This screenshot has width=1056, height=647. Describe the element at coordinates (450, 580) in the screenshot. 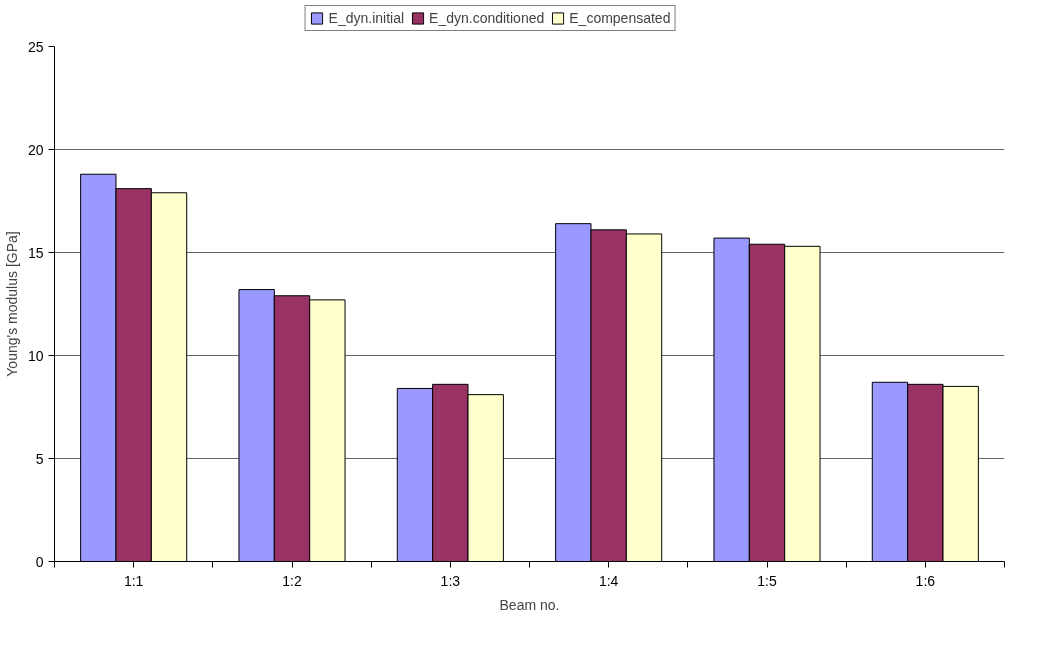

I see `x-tick-label: 1:3` at that location.